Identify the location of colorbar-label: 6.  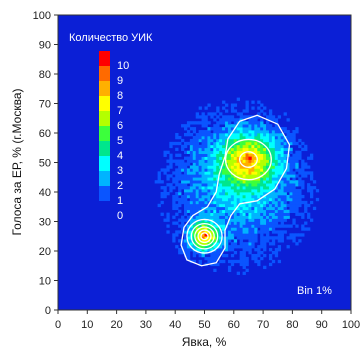
(120, 126).